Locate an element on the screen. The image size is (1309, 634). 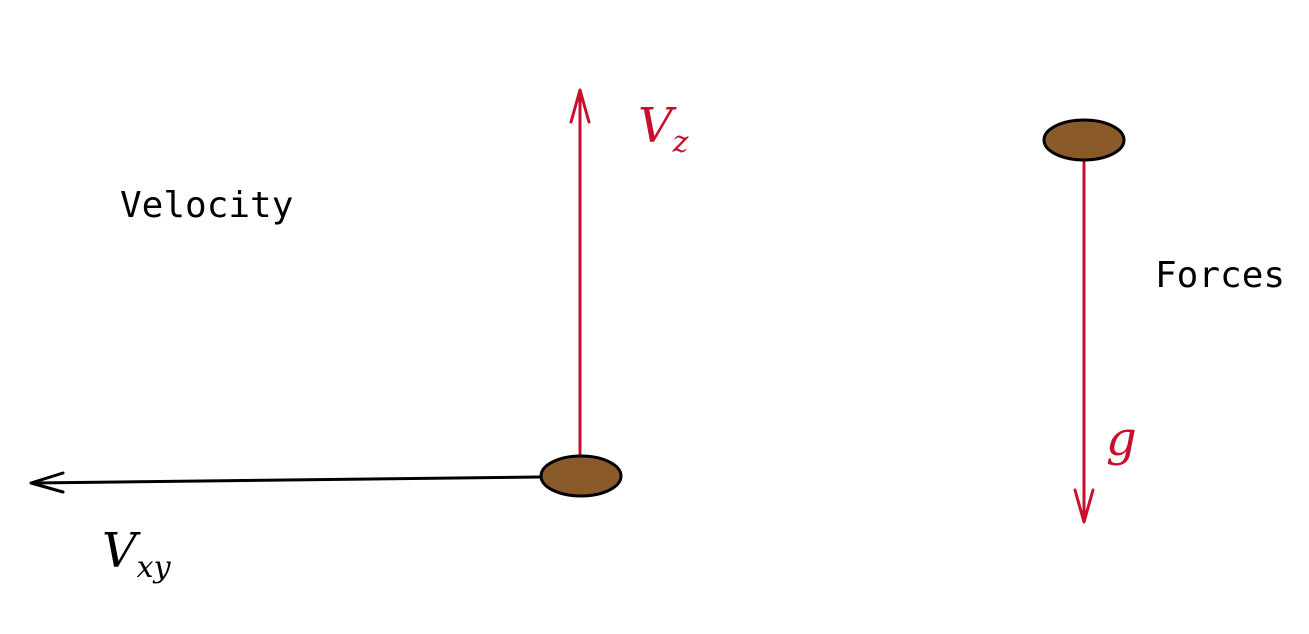
g-symbol: g is located at coordinates (1121, 439).